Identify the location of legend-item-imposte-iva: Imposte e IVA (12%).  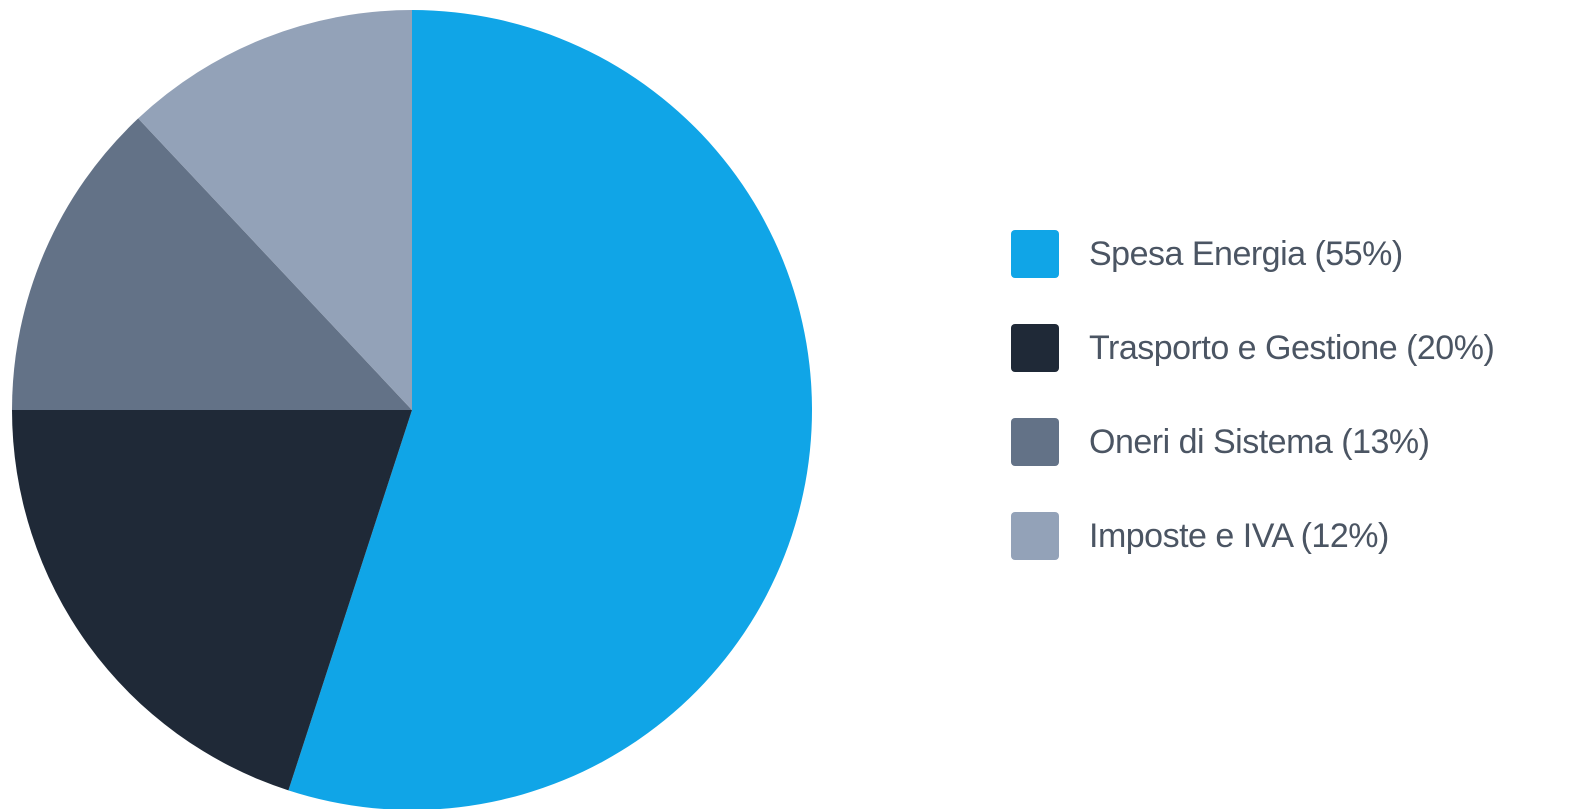
(1288, 536).